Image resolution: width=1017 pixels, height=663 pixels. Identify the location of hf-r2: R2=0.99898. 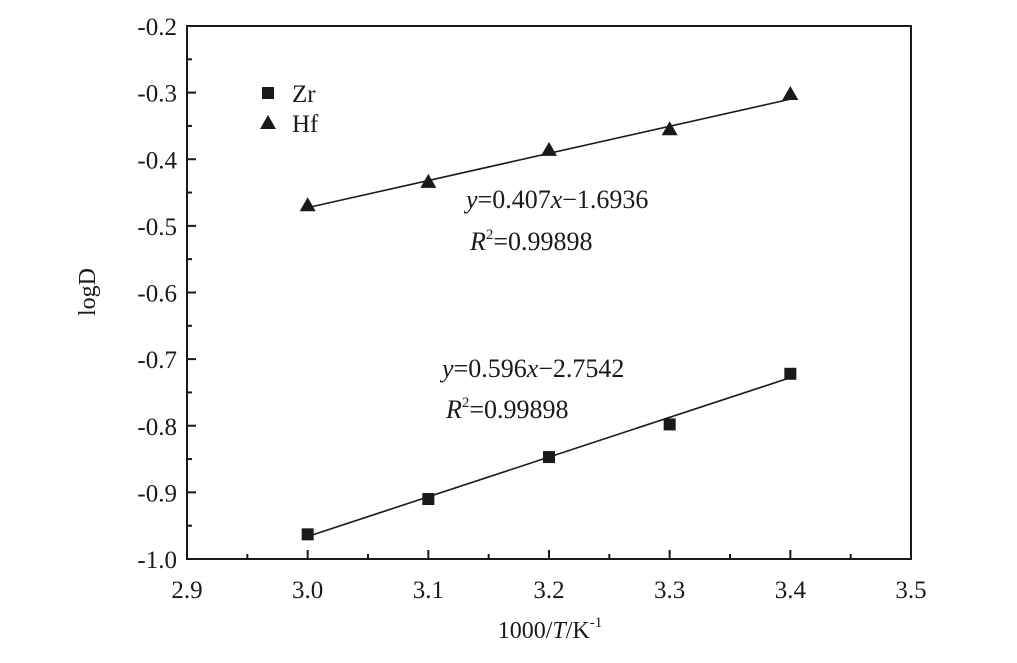
(531, 241).